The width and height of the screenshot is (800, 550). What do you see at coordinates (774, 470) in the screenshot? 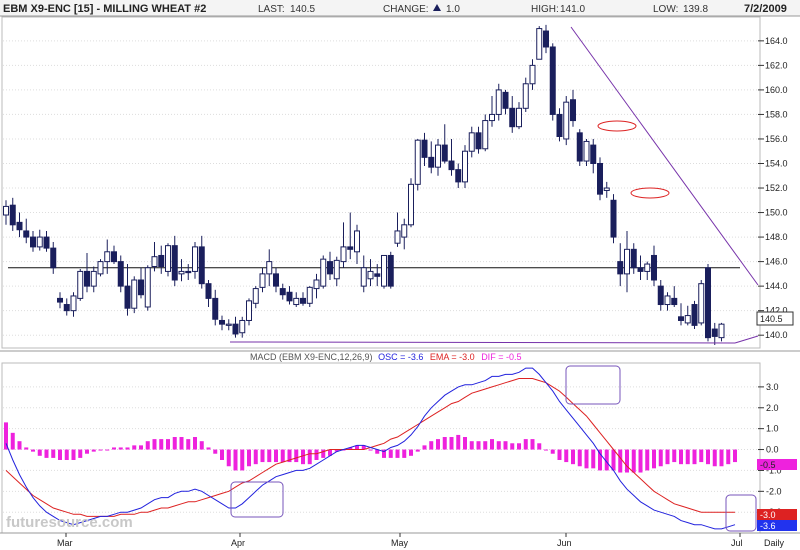
I see `macd-tick-label: -1.0` at bounding box center [774, 470].